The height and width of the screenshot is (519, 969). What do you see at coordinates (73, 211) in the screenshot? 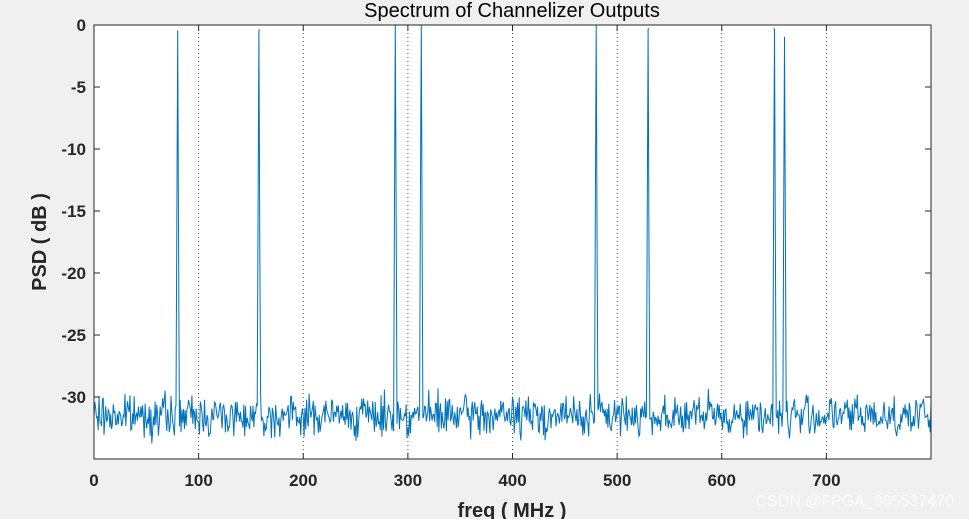
I see `y-tick-label: -15` at bounding box center [73, 211].